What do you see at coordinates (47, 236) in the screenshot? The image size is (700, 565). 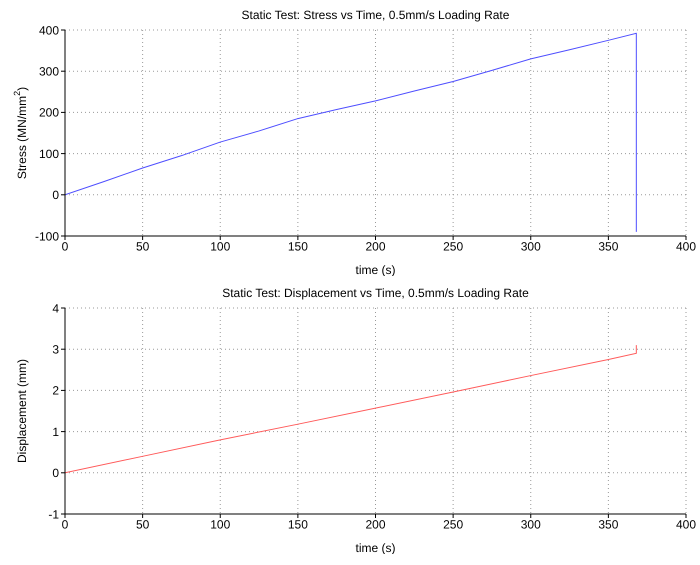 I see `y-tick-label: -100` at bounding box center [47, 236].